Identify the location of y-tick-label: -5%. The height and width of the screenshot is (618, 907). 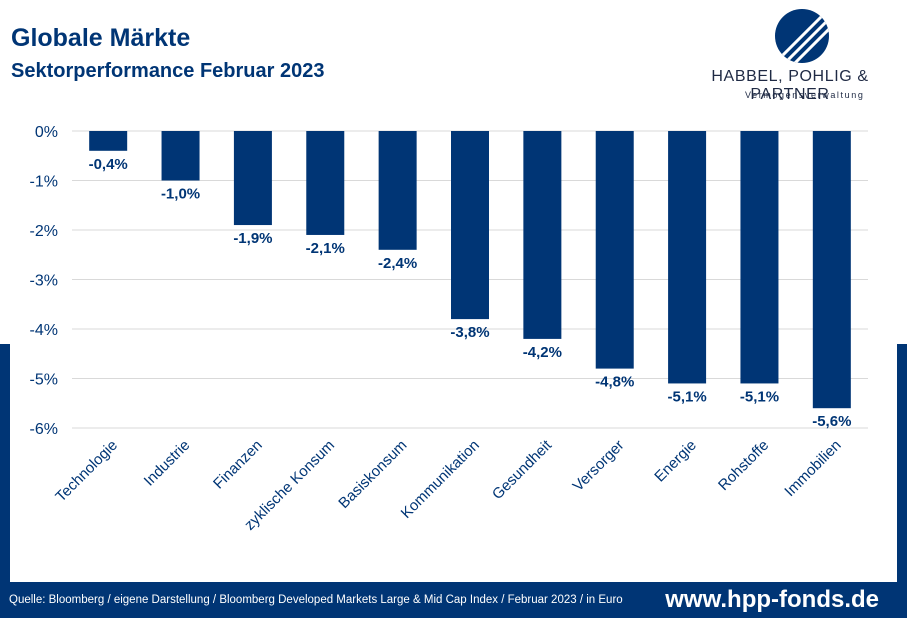
(44, 380).